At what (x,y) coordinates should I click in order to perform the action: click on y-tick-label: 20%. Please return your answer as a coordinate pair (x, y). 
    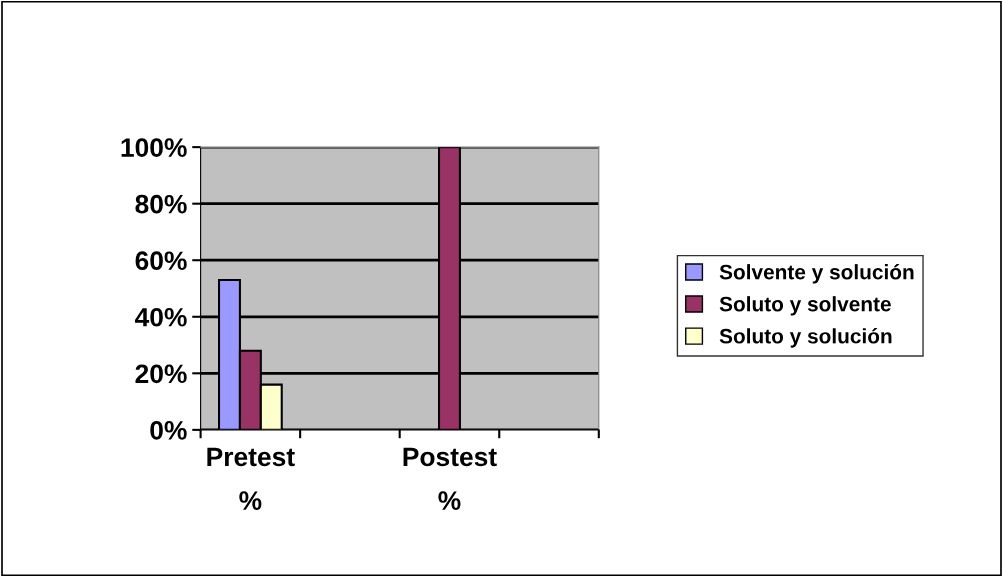
    Looking at the image, I should click on (161, 374).